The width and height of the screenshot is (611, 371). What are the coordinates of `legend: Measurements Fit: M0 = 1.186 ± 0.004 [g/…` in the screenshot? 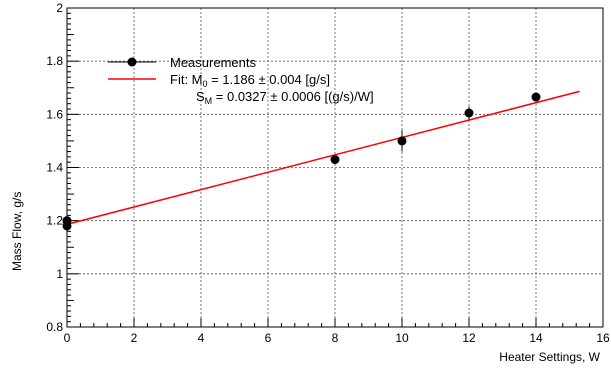 It's located at (241, 80).